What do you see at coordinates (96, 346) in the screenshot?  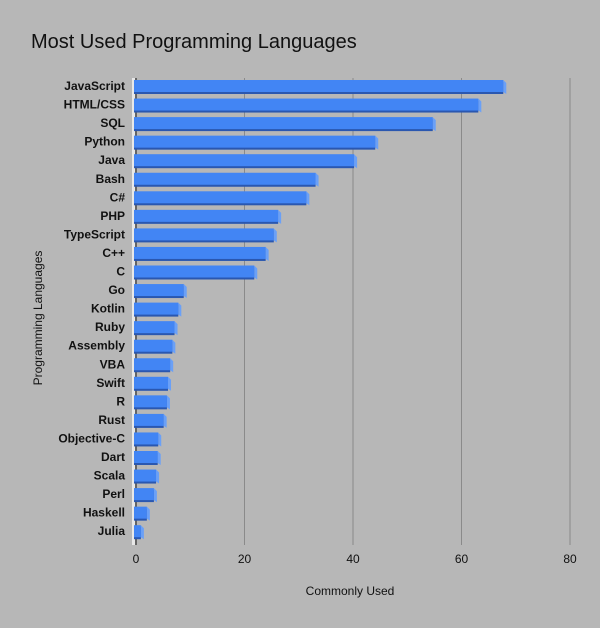 I see `category-label: Assembly` at bounding box center [96, 346].